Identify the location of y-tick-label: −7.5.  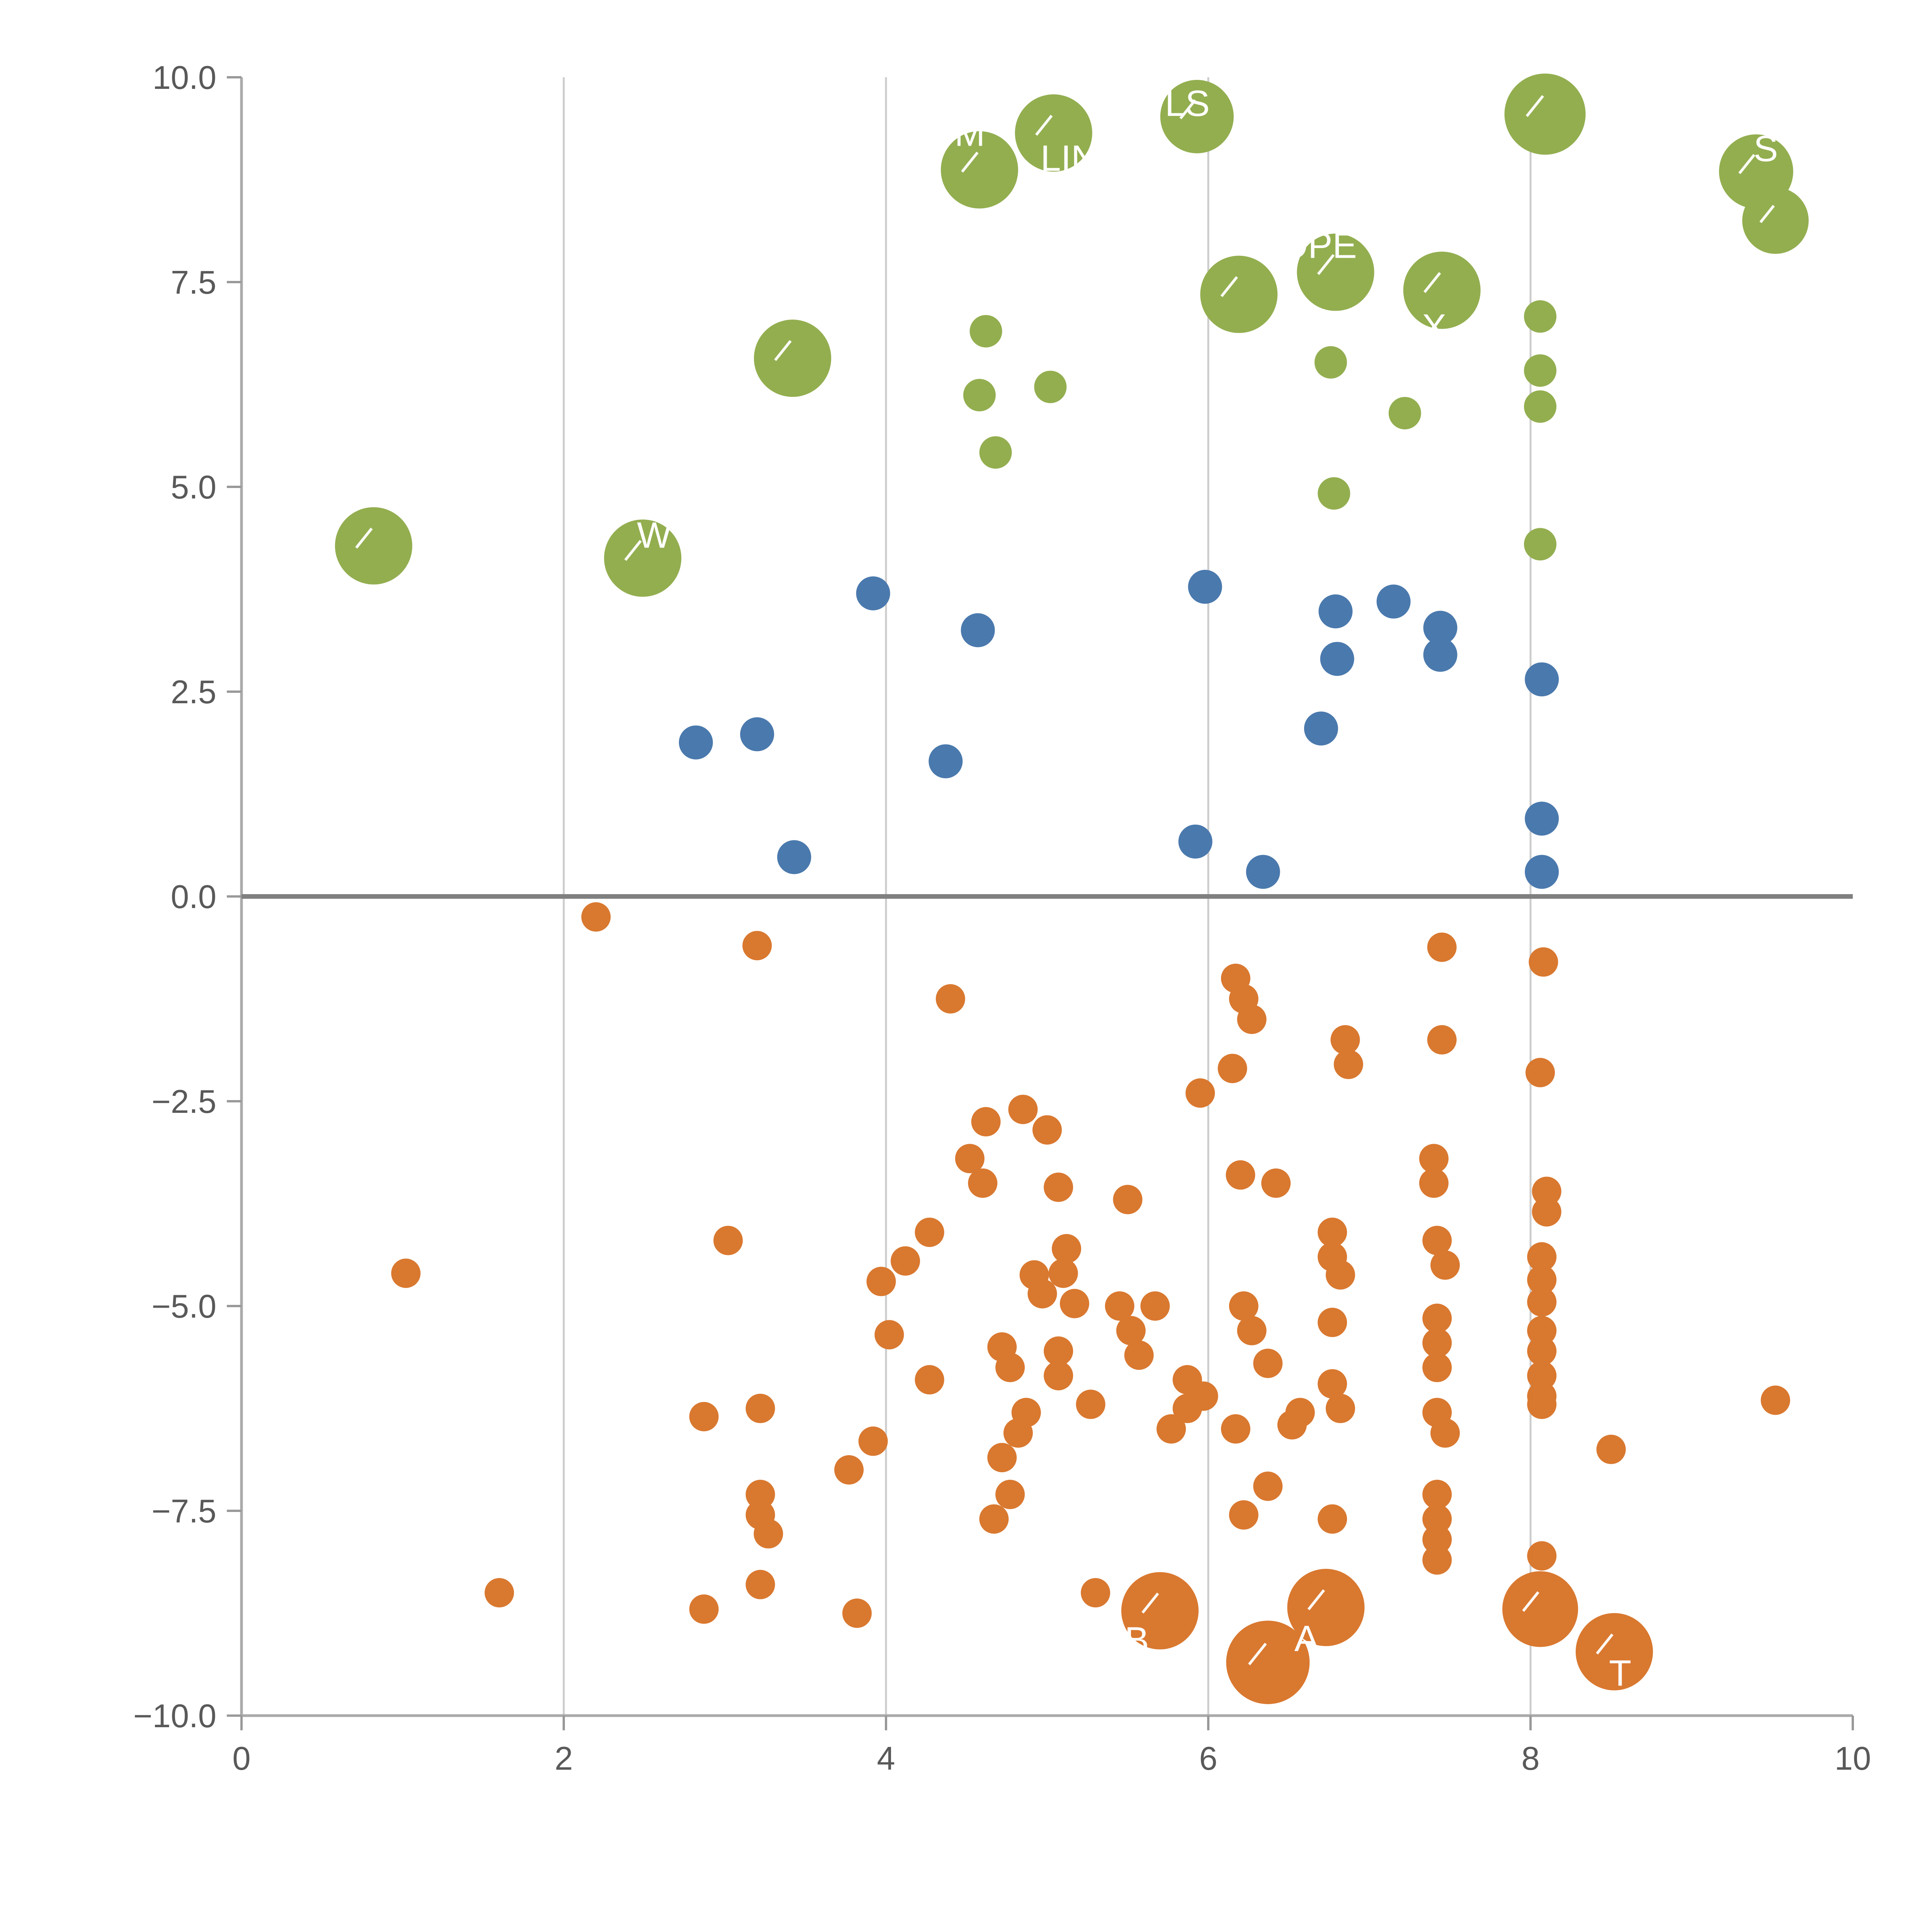
(184, 1511).